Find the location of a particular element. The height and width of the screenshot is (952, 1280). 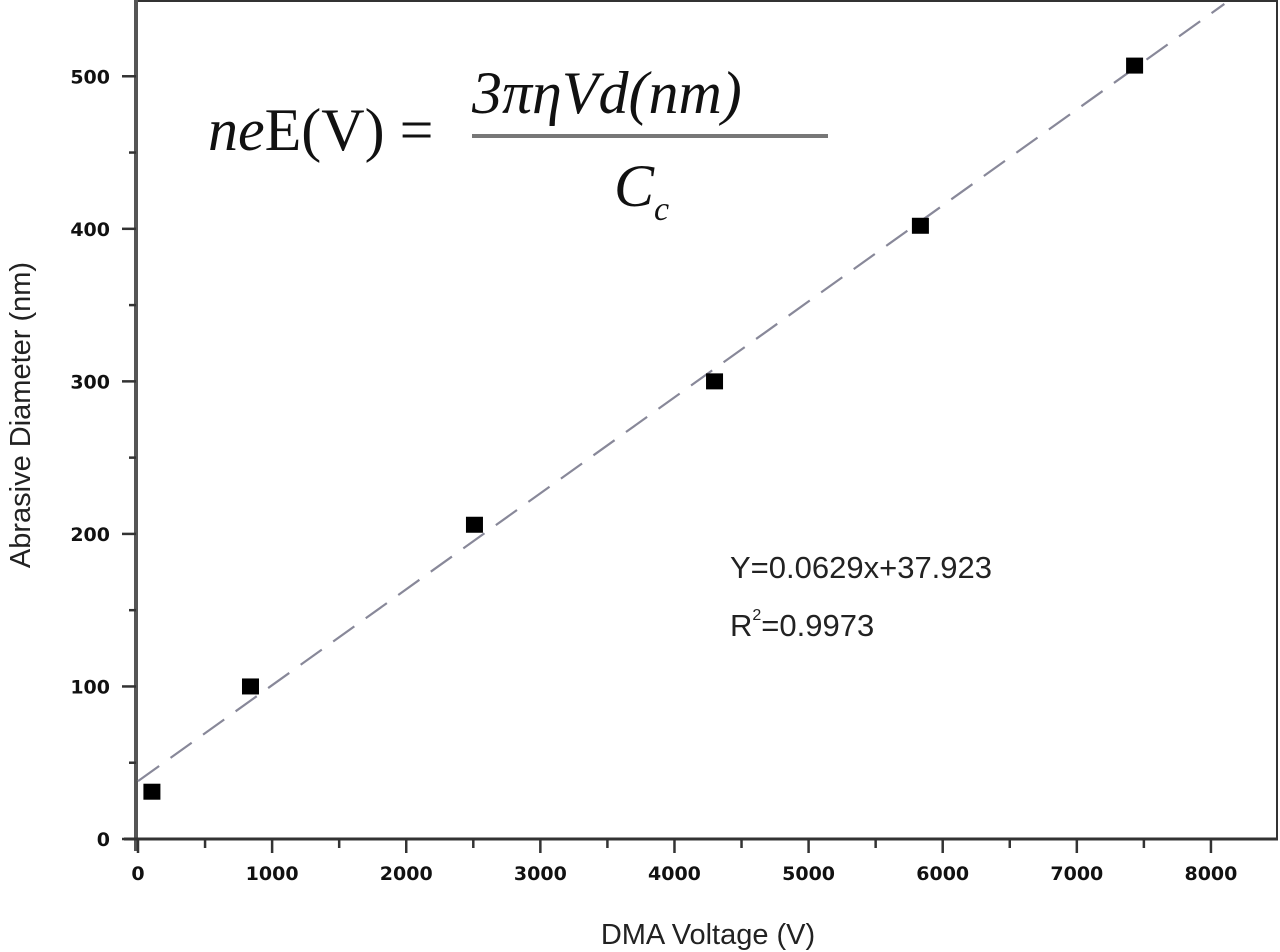

x-tick-label: 7000 is located at coordinates (1076, 874).